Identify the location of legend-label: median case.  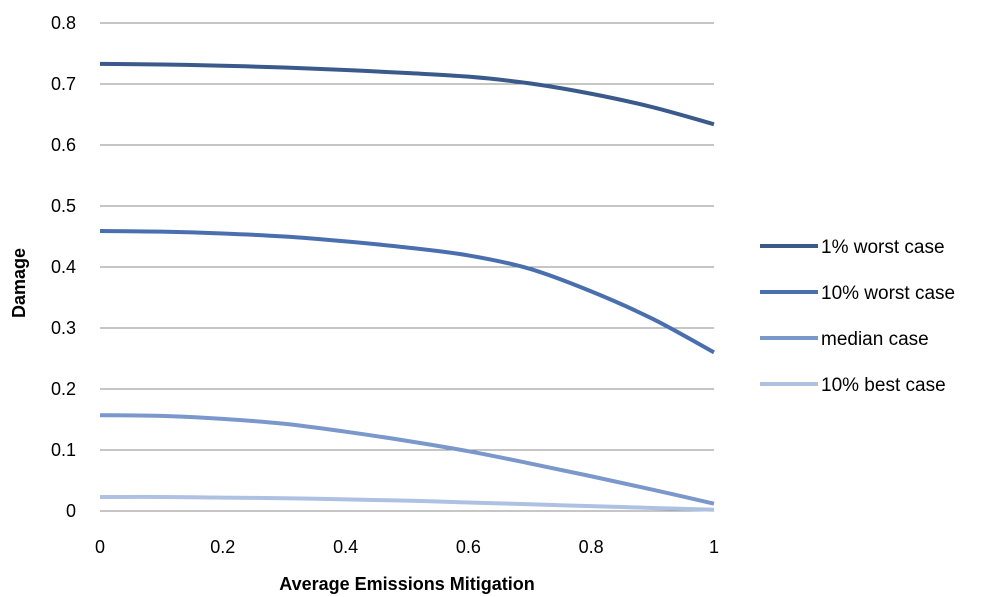
(875, 339).